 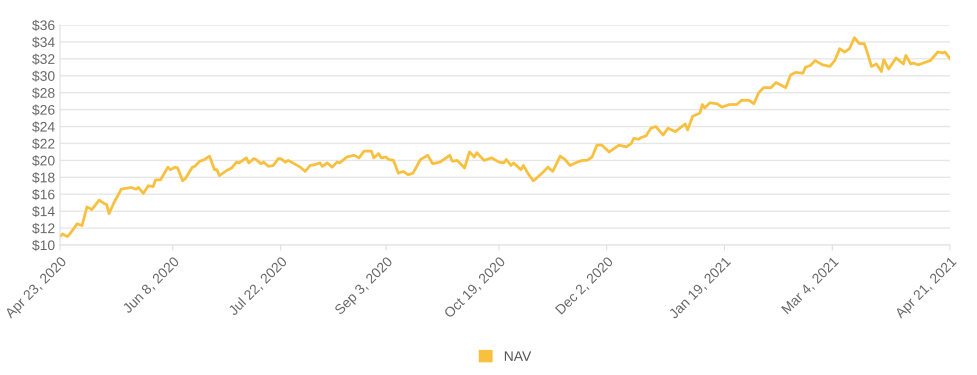 I want to click on y-tick-label: $20, so click(x=43, y=160).